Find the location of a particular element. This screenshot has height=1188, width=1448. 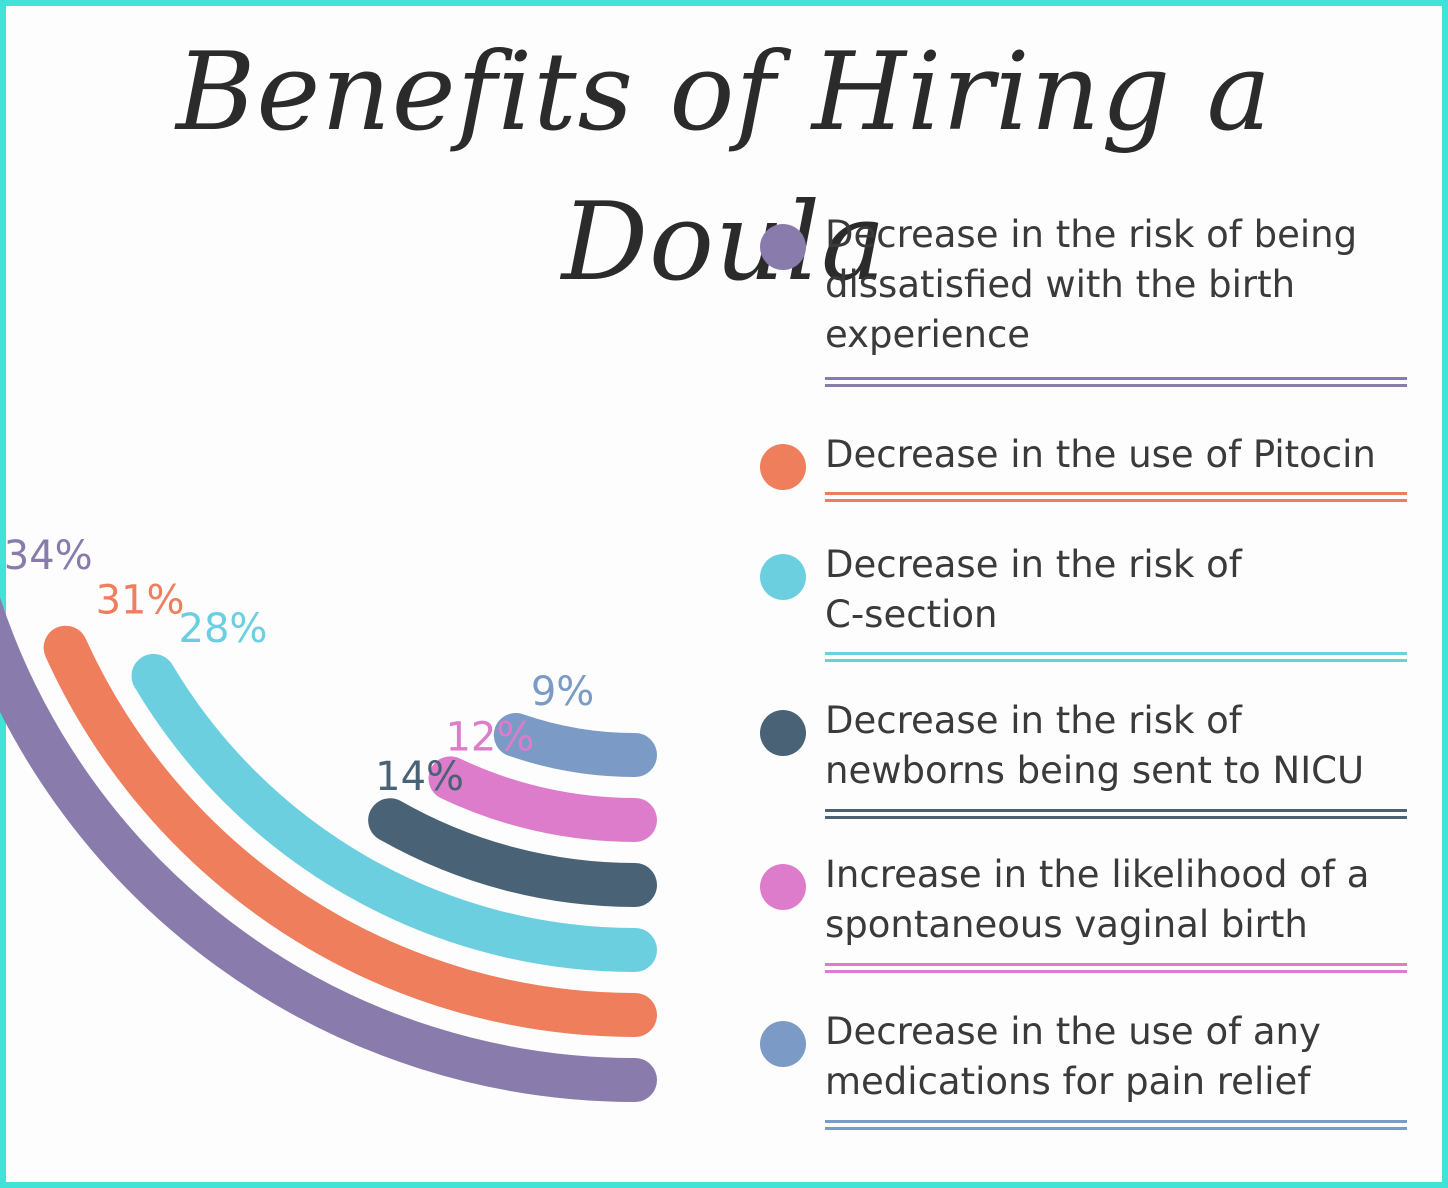

legend-text: Decrease in the use of Pitocin is located at coordinates (1100, 454).